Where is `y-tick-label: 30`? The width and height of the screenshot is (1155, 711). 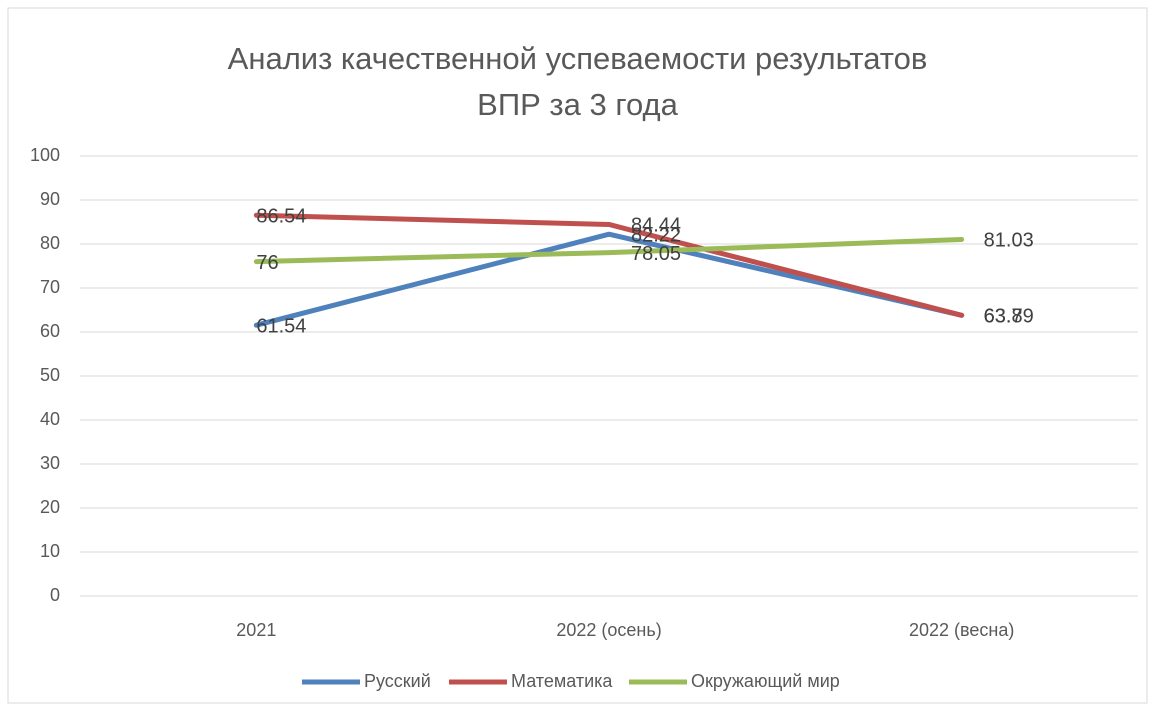
y-tick-label: 30 is located at coordinates (50, 463).